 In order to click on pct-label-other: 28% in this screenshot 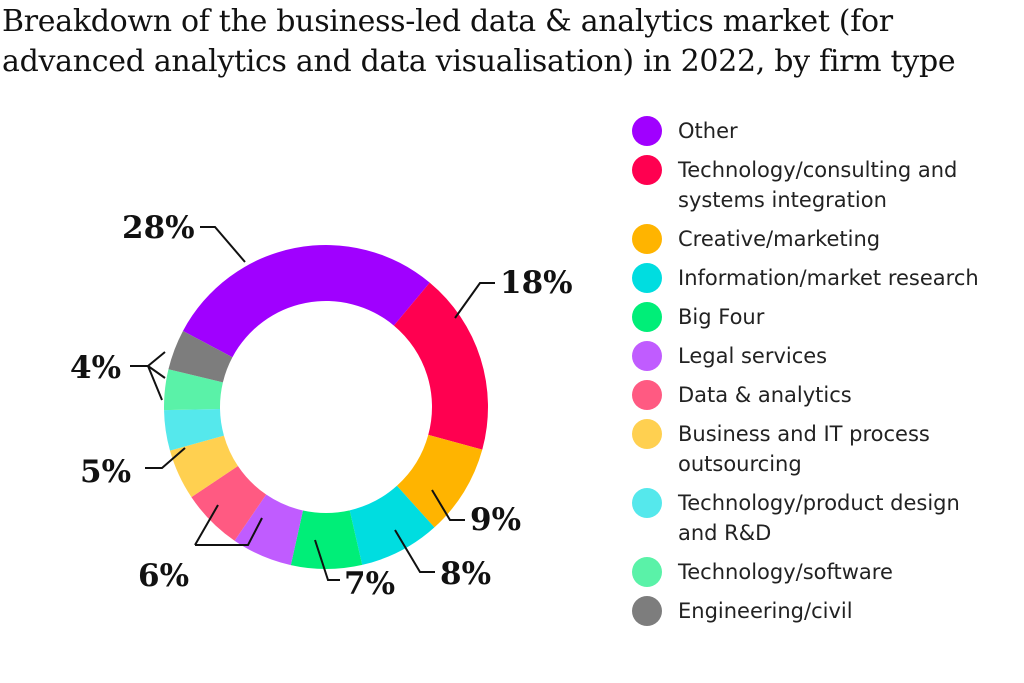, I will do `click(158, 228)`.